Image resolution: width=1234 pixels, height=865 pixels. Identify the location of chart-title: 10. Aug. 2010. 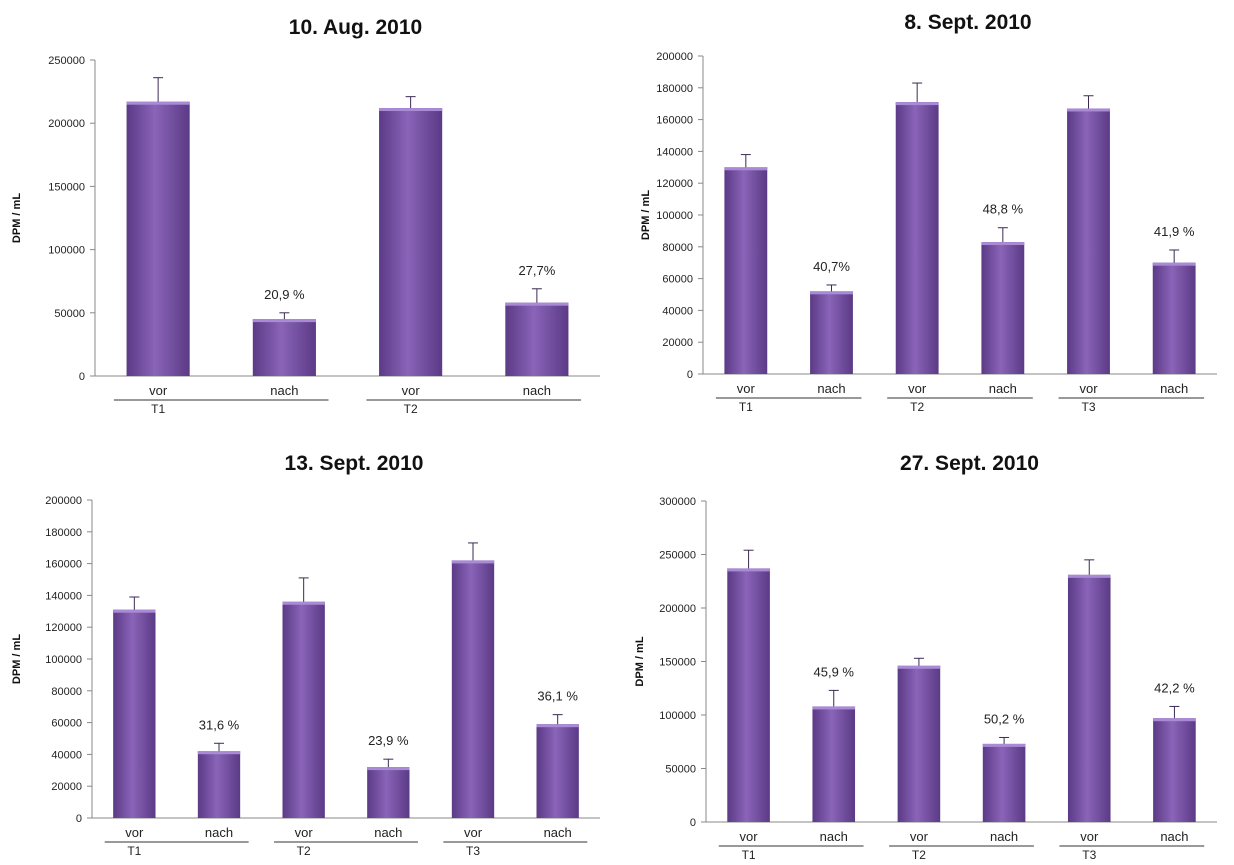
(355, 27).